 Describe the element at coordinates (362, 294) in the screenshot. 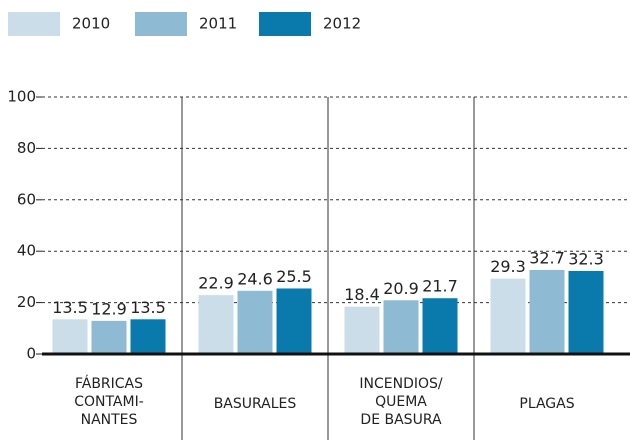

I see `value-label: 18.4` at that location.